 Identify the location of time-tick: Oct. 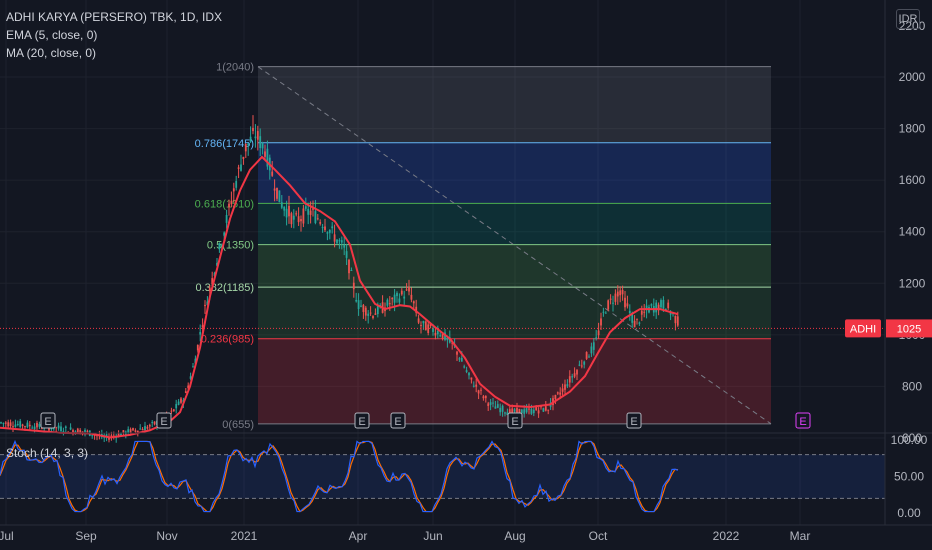
(598, 536).